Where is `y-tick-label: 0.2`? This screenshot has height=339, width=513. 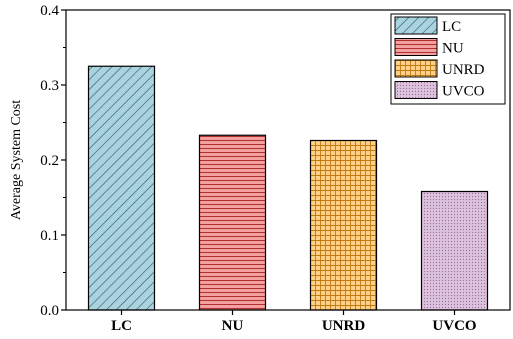
y-tick-label: 0.2 is located at coordinates (49, 161).